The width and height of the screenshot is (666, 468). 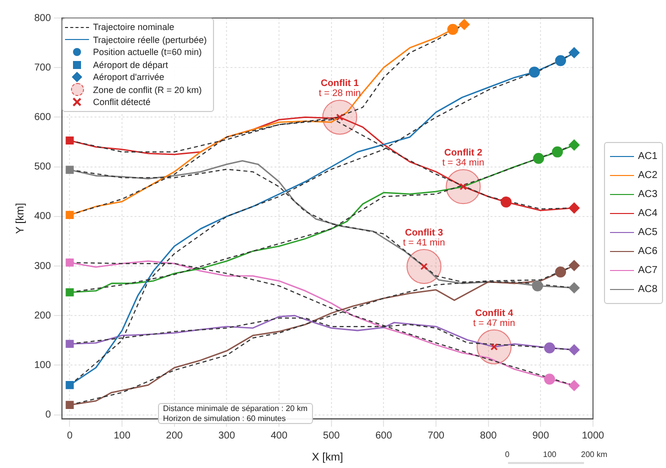 I want to click on y-tick-label: 300, so click(x=43, y=266).